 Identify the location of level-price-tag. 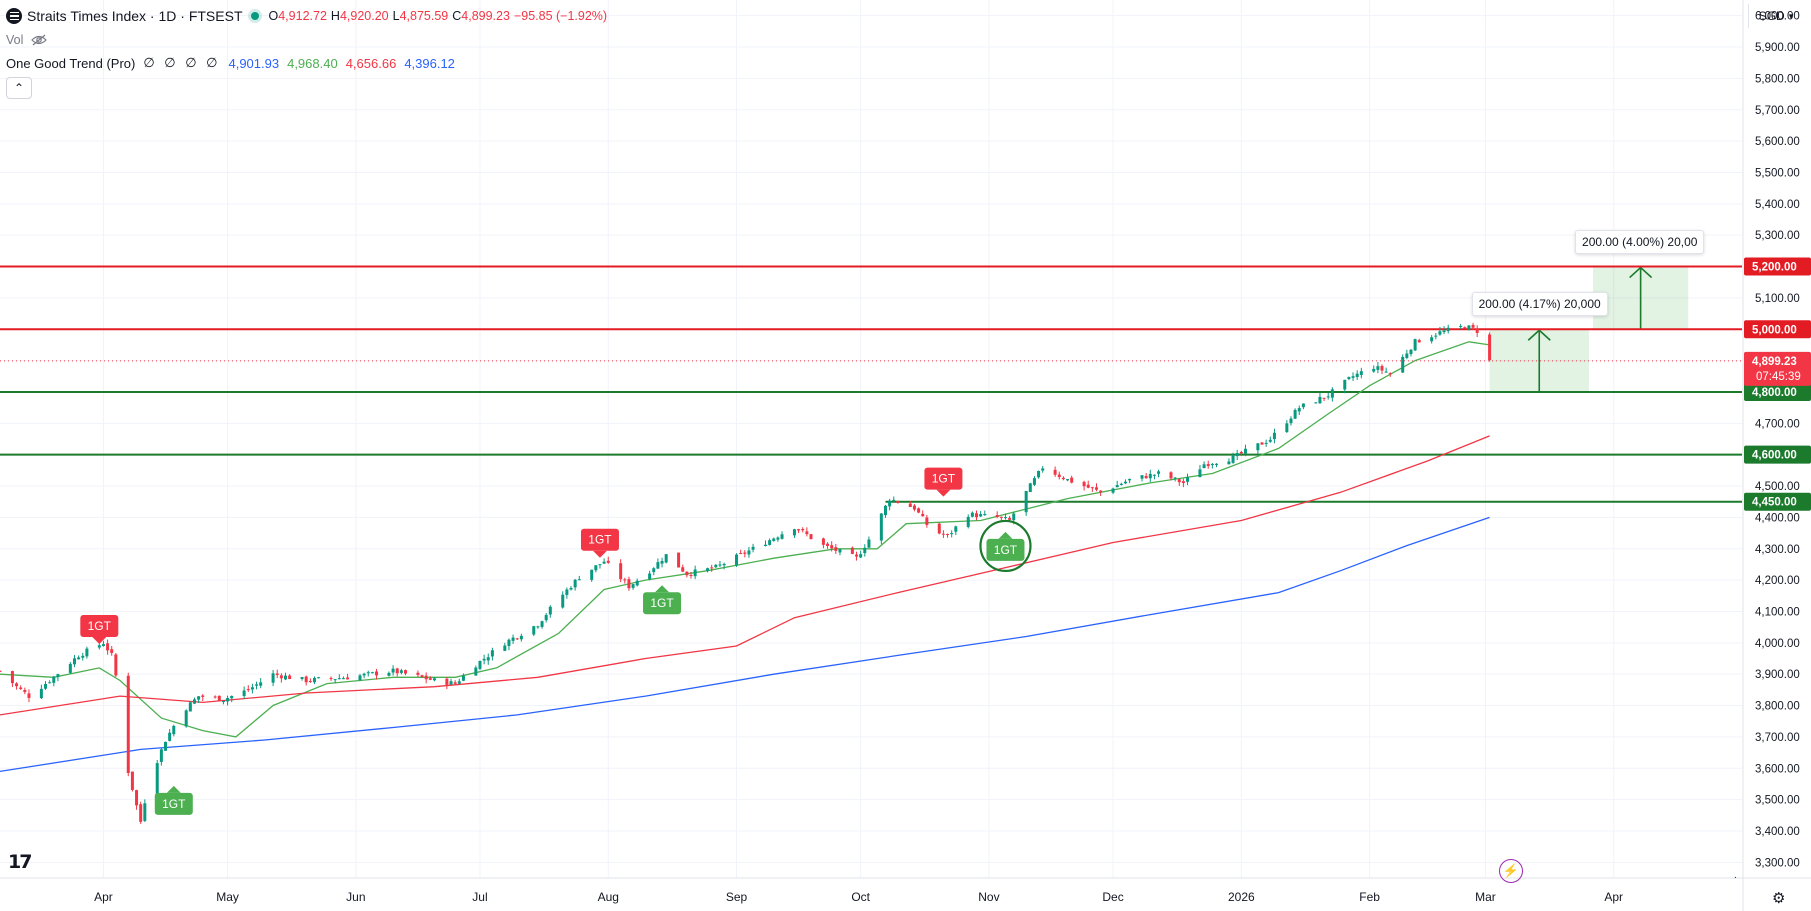
(1777, 329).